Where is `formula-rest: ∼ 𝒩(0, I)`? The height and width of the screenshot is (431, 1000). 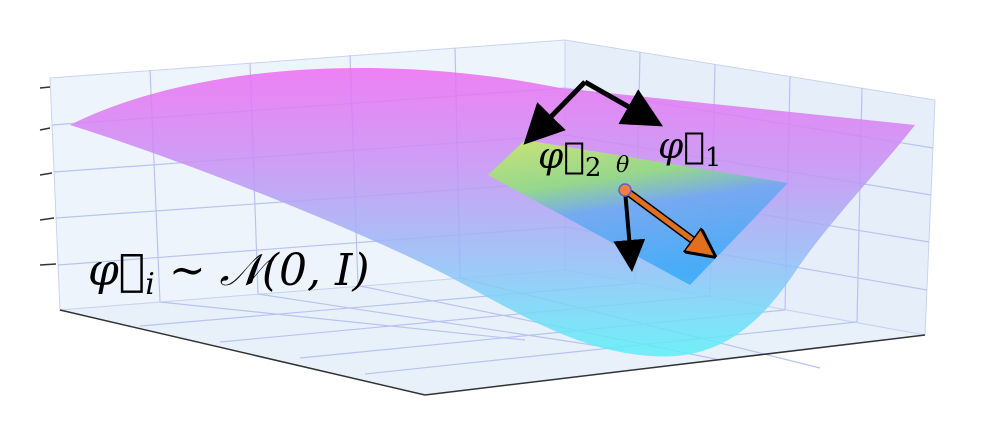 formula-rest: ∼ 𝒩(0, I) is located at coordinates (262, 270).